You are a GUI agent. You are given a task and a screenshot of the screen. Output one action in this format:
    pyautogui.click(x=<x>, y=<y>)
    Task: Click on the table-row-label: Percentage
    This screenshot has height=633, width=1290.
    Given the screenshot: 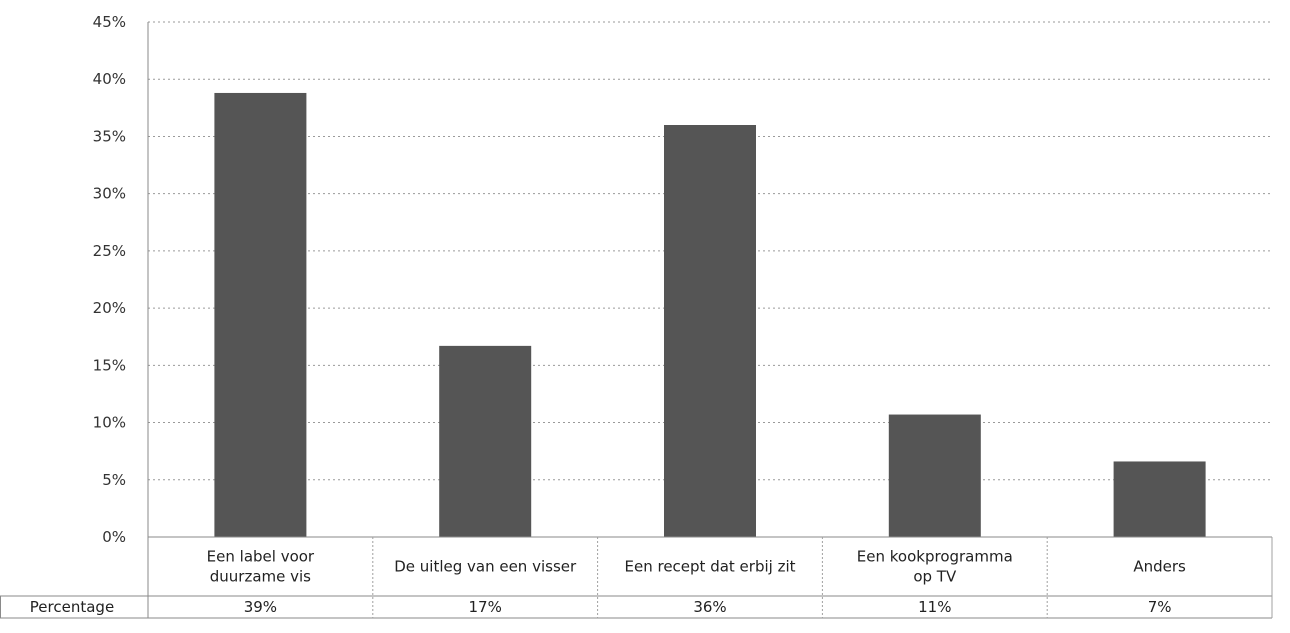 What is the action you would take?
    pyautogui.click(x=72, y=607)
    